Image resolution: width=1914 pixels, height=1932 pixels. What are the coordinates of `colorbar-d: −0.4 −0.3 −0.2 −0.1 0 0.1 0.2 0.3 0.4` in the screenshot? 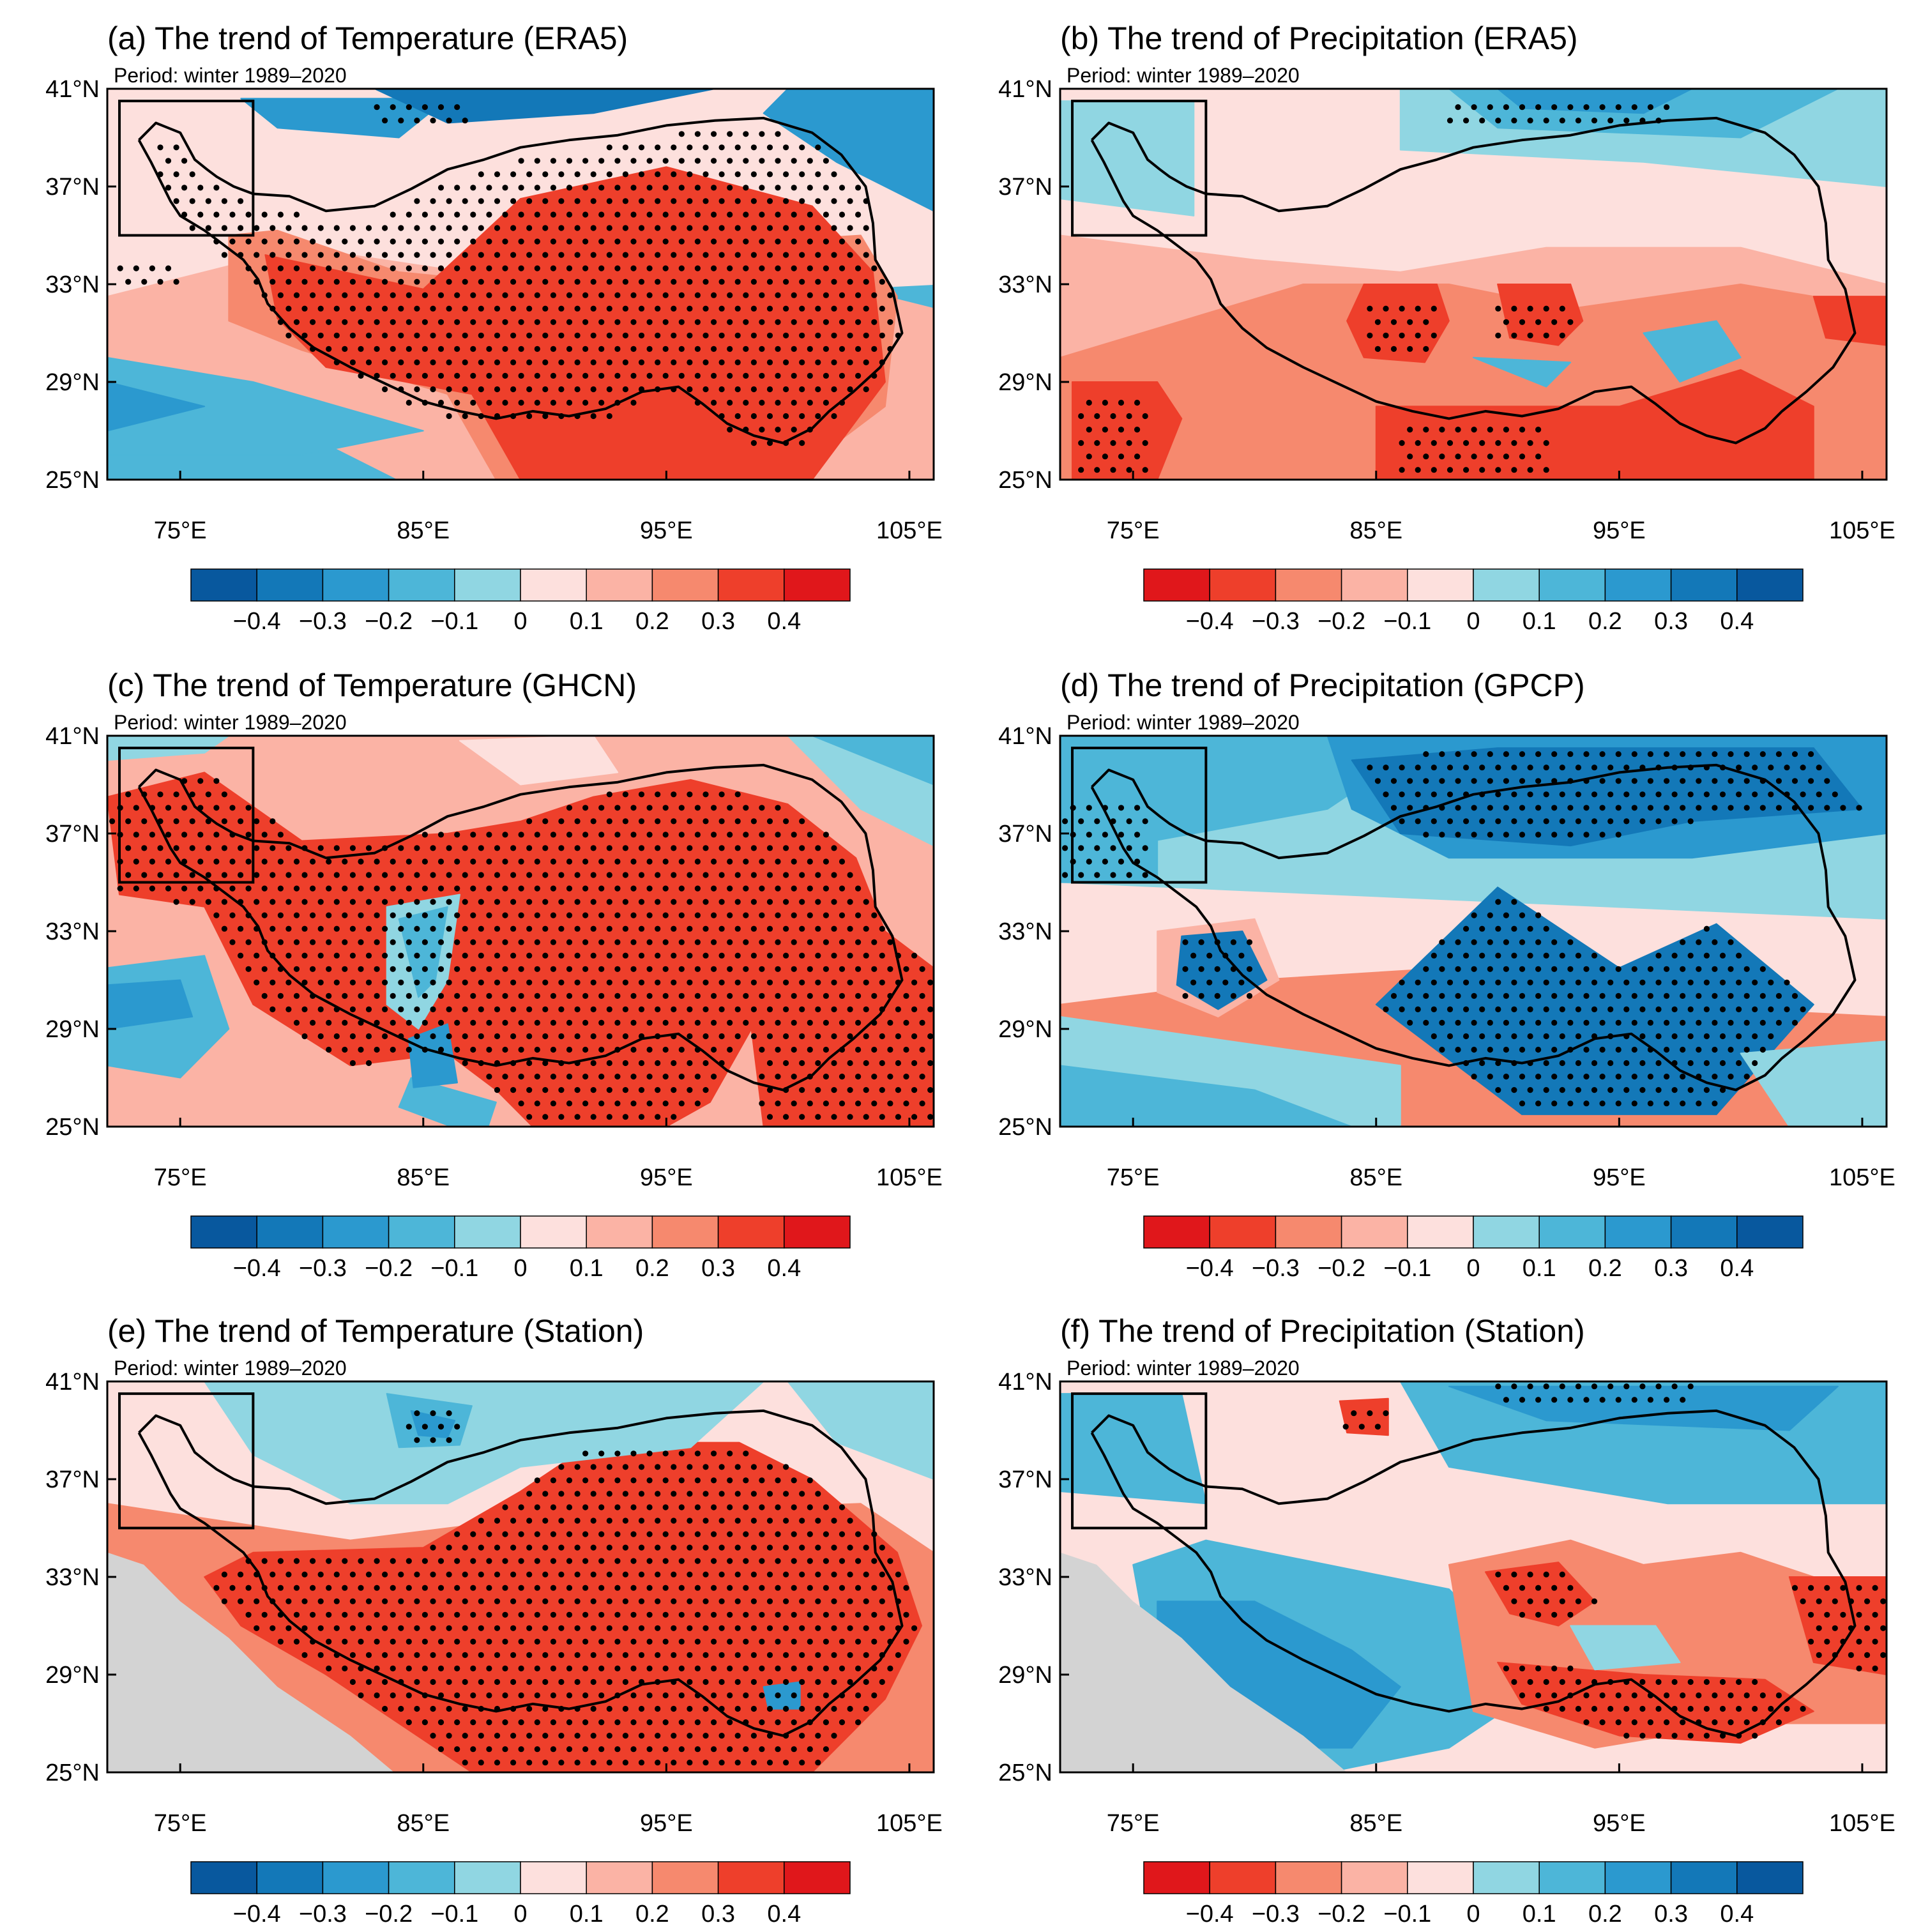 It's located at (1474, 1248).